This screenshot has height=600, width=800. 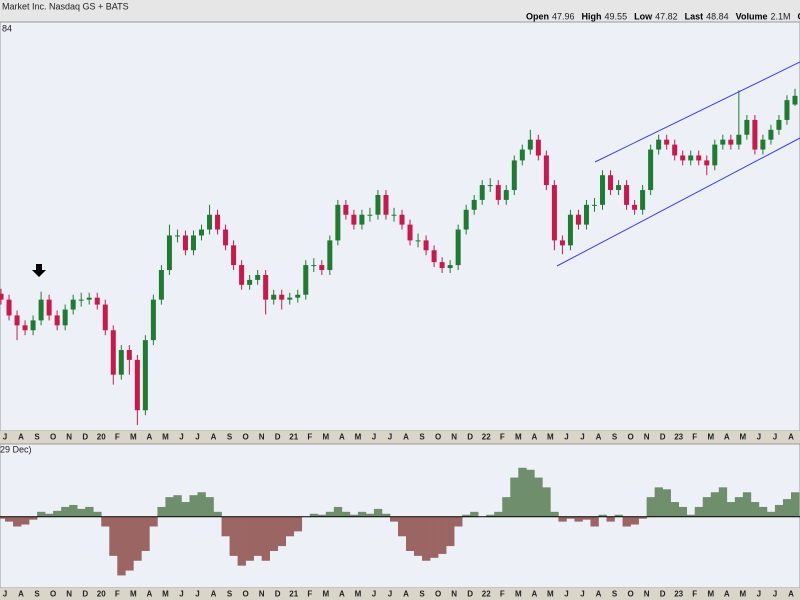 I want to click on price-label-fragment: 84, so click(x=7, y=28).